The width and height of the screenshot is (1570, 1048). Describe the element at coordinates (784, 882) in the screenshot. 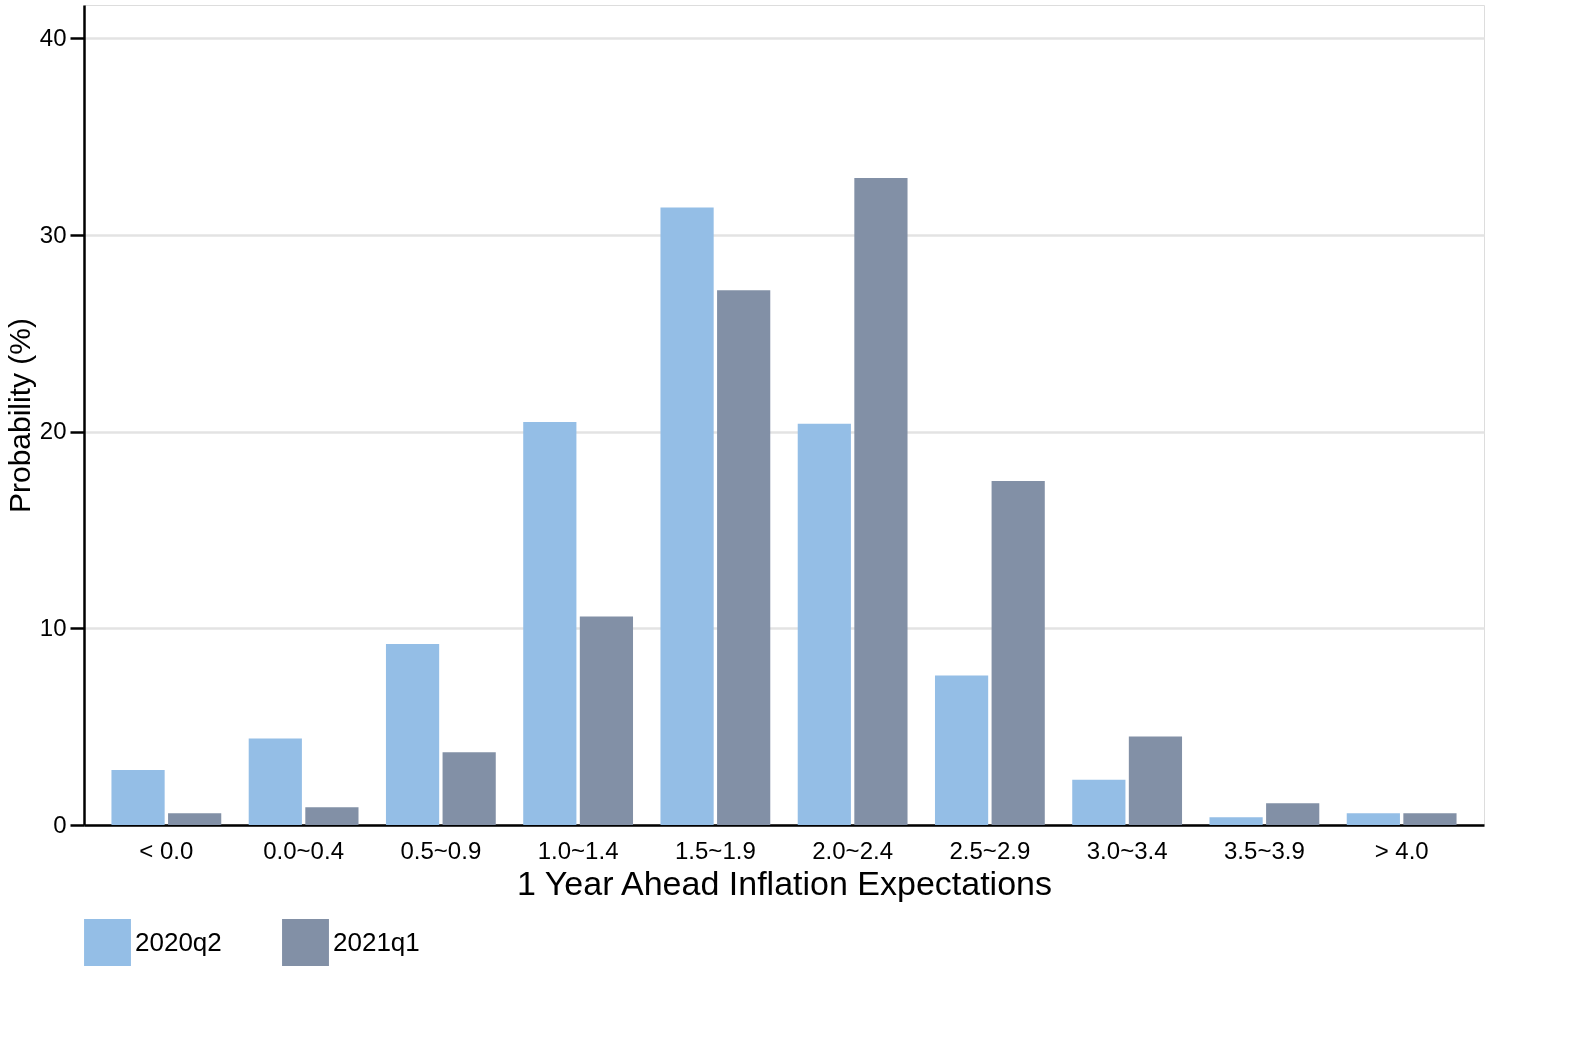

I see `x-axis-title: 1 Year Ahead Inflation Expectations` at that location.